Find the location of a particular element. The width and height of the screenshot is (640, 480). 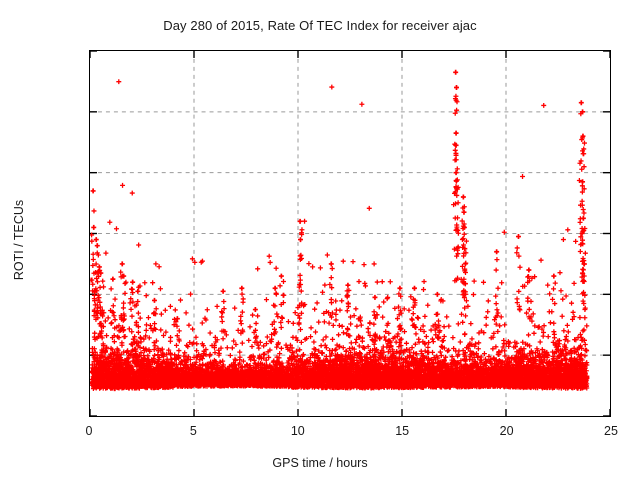

x-tick-label: 20 is located at coordinates (506, 431).